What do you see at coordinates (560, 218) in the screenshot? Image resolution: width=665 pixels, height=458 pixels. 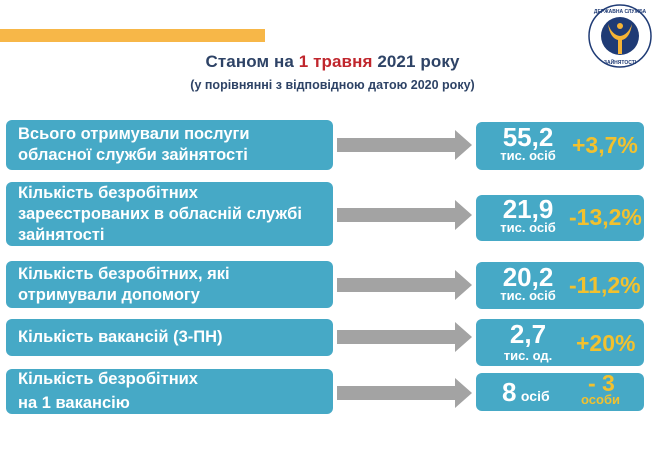 I see `stat-value-box-registered-unemployed: 21,9 тис. осіб -13,2%` at bounding box center [560, 218].